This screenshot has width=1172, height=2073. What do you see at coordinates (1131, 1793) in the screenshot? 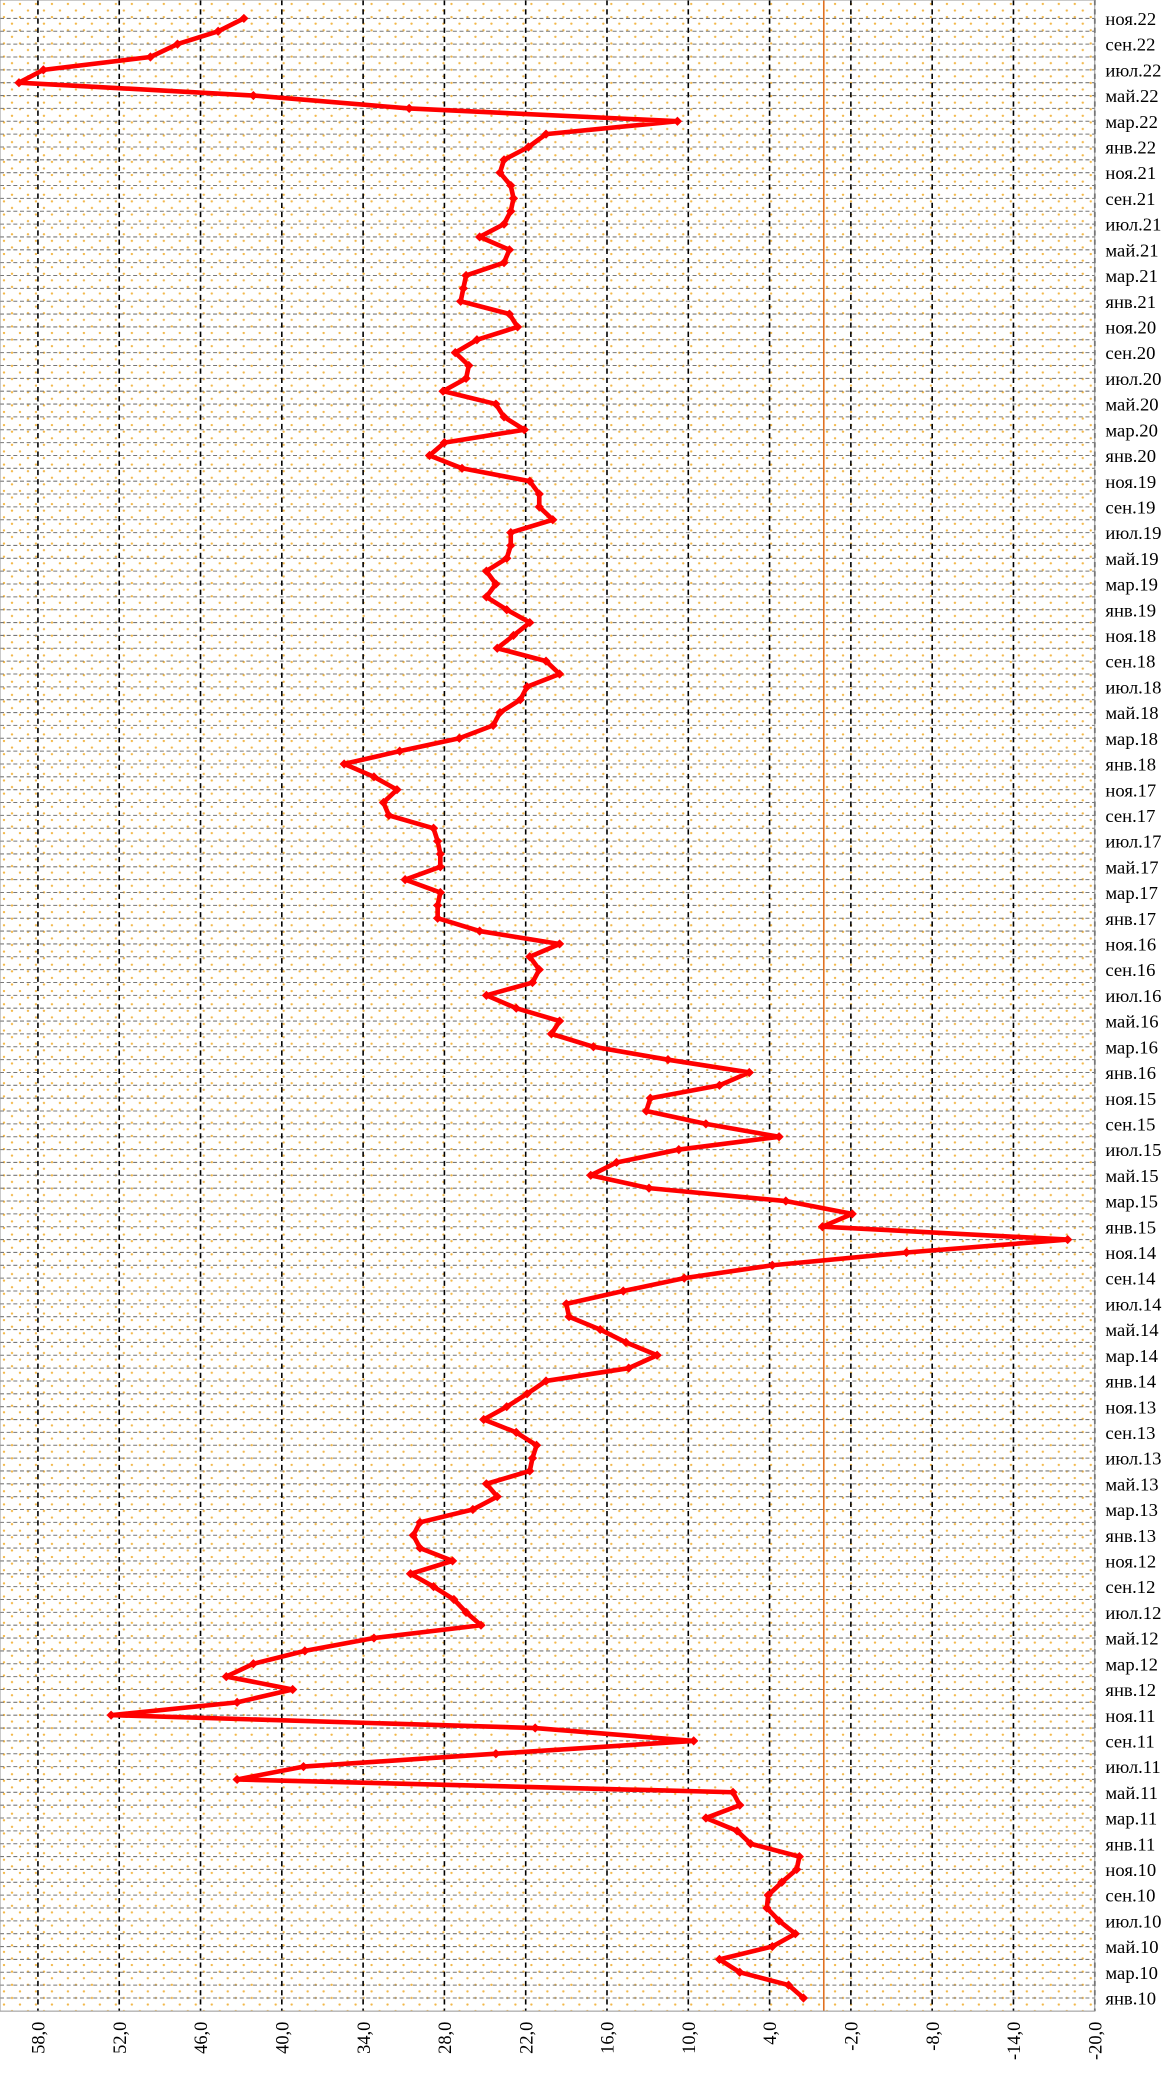
I see `category-label: май.11` at bounding box center [1131, 1793].